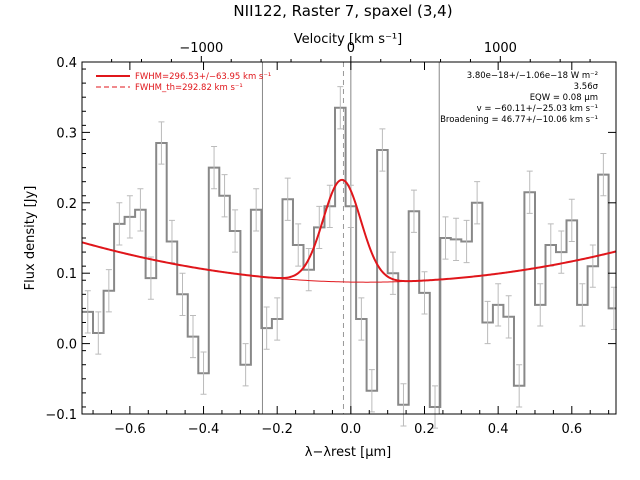 The width and height of the screenshot is (640, 480). I want to click on continuum-line, so click(351, 280).